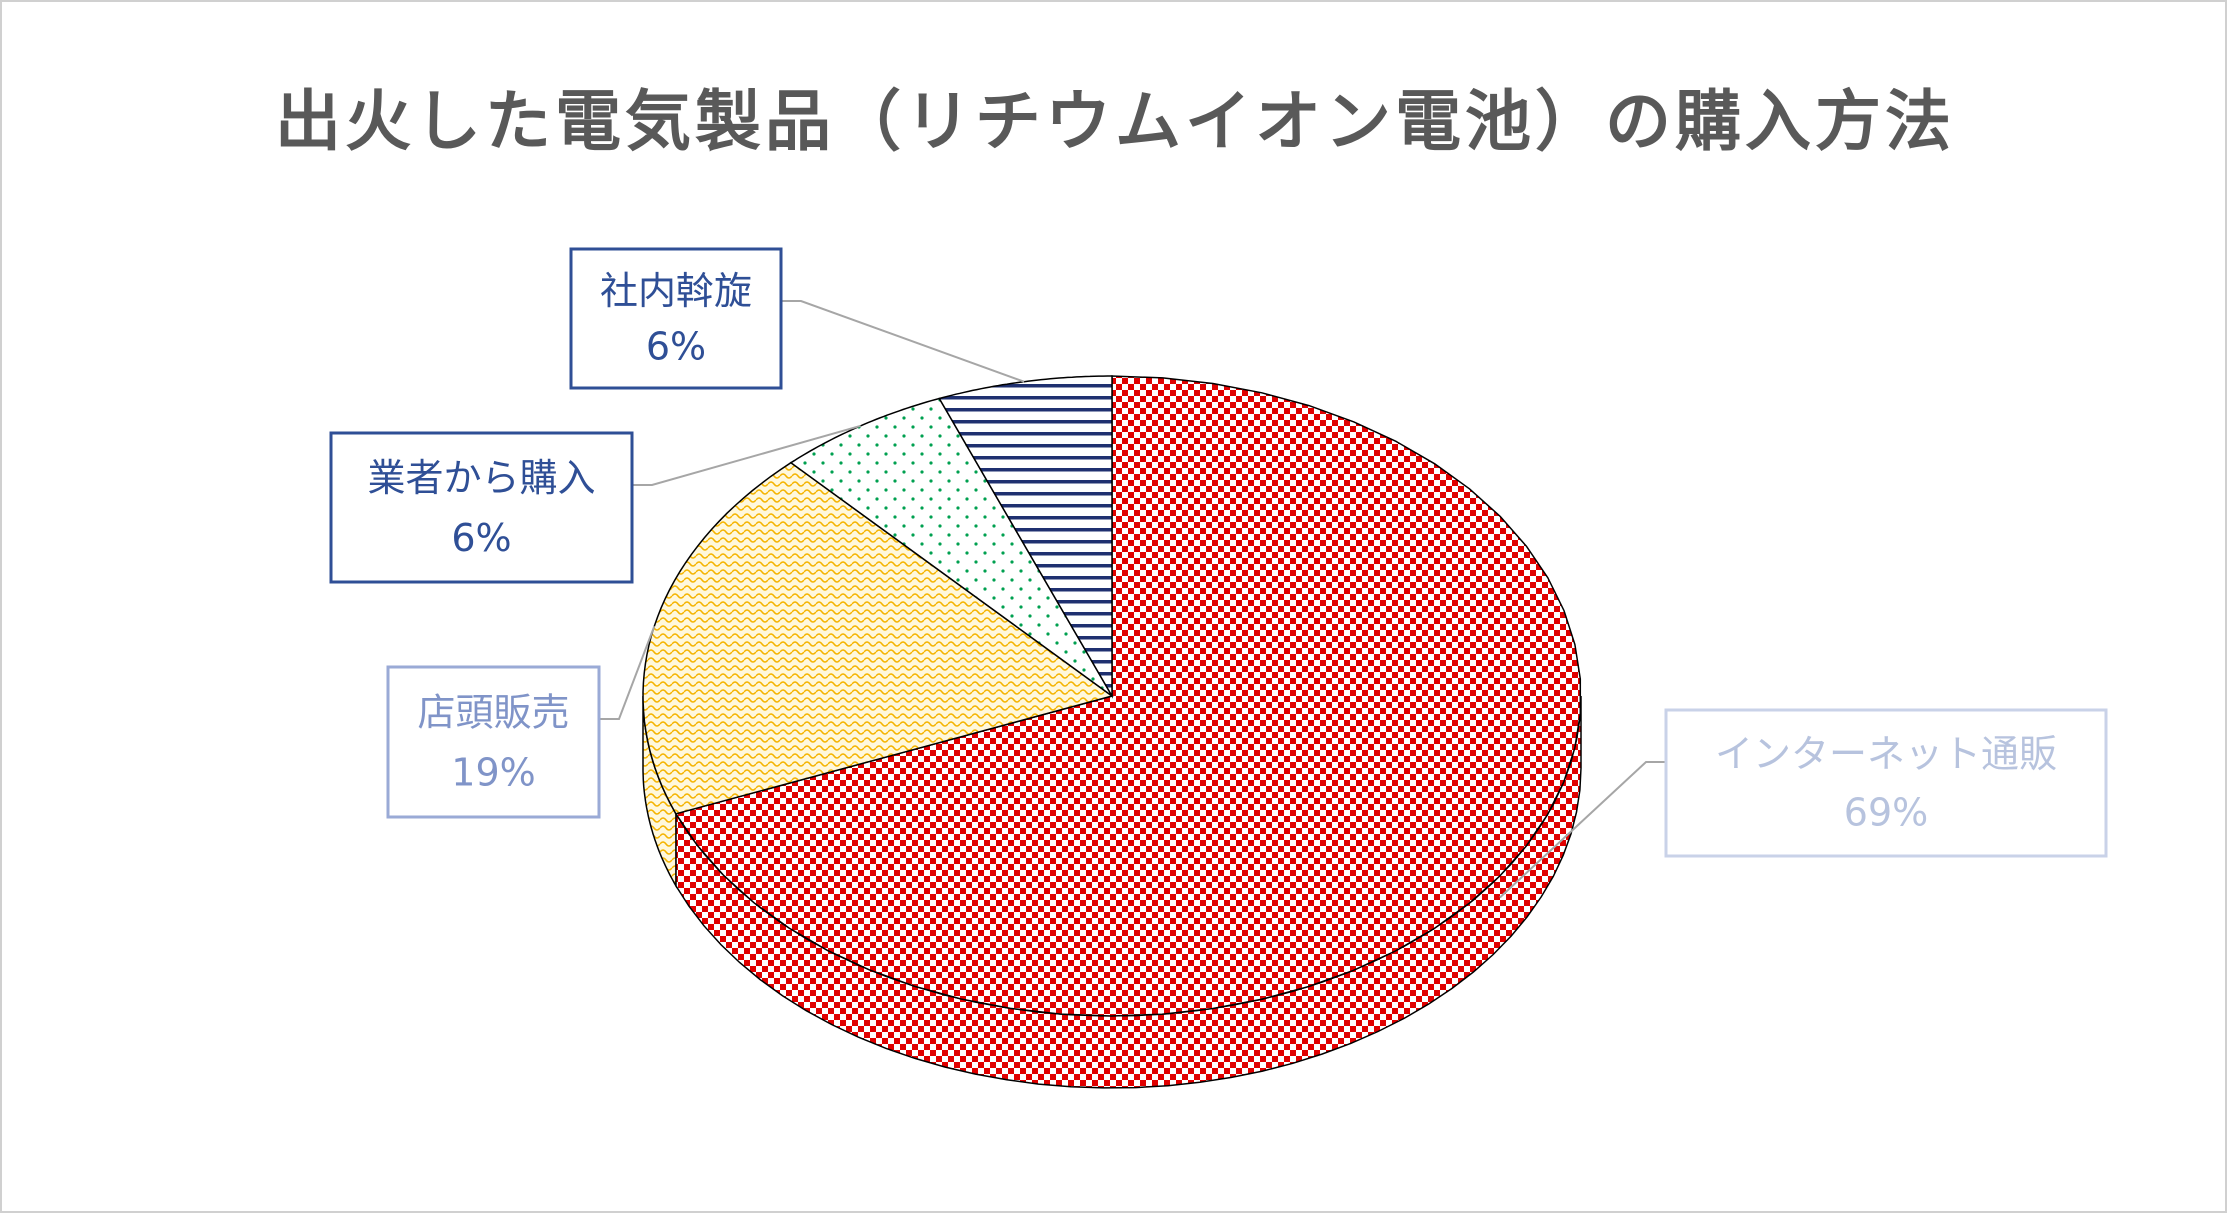  Describe the element at coordinates (1115, 121) in the screenshot. I see `chart-title: 出火した電気製品（リチウムイオン電池）の購入方法` at that location.